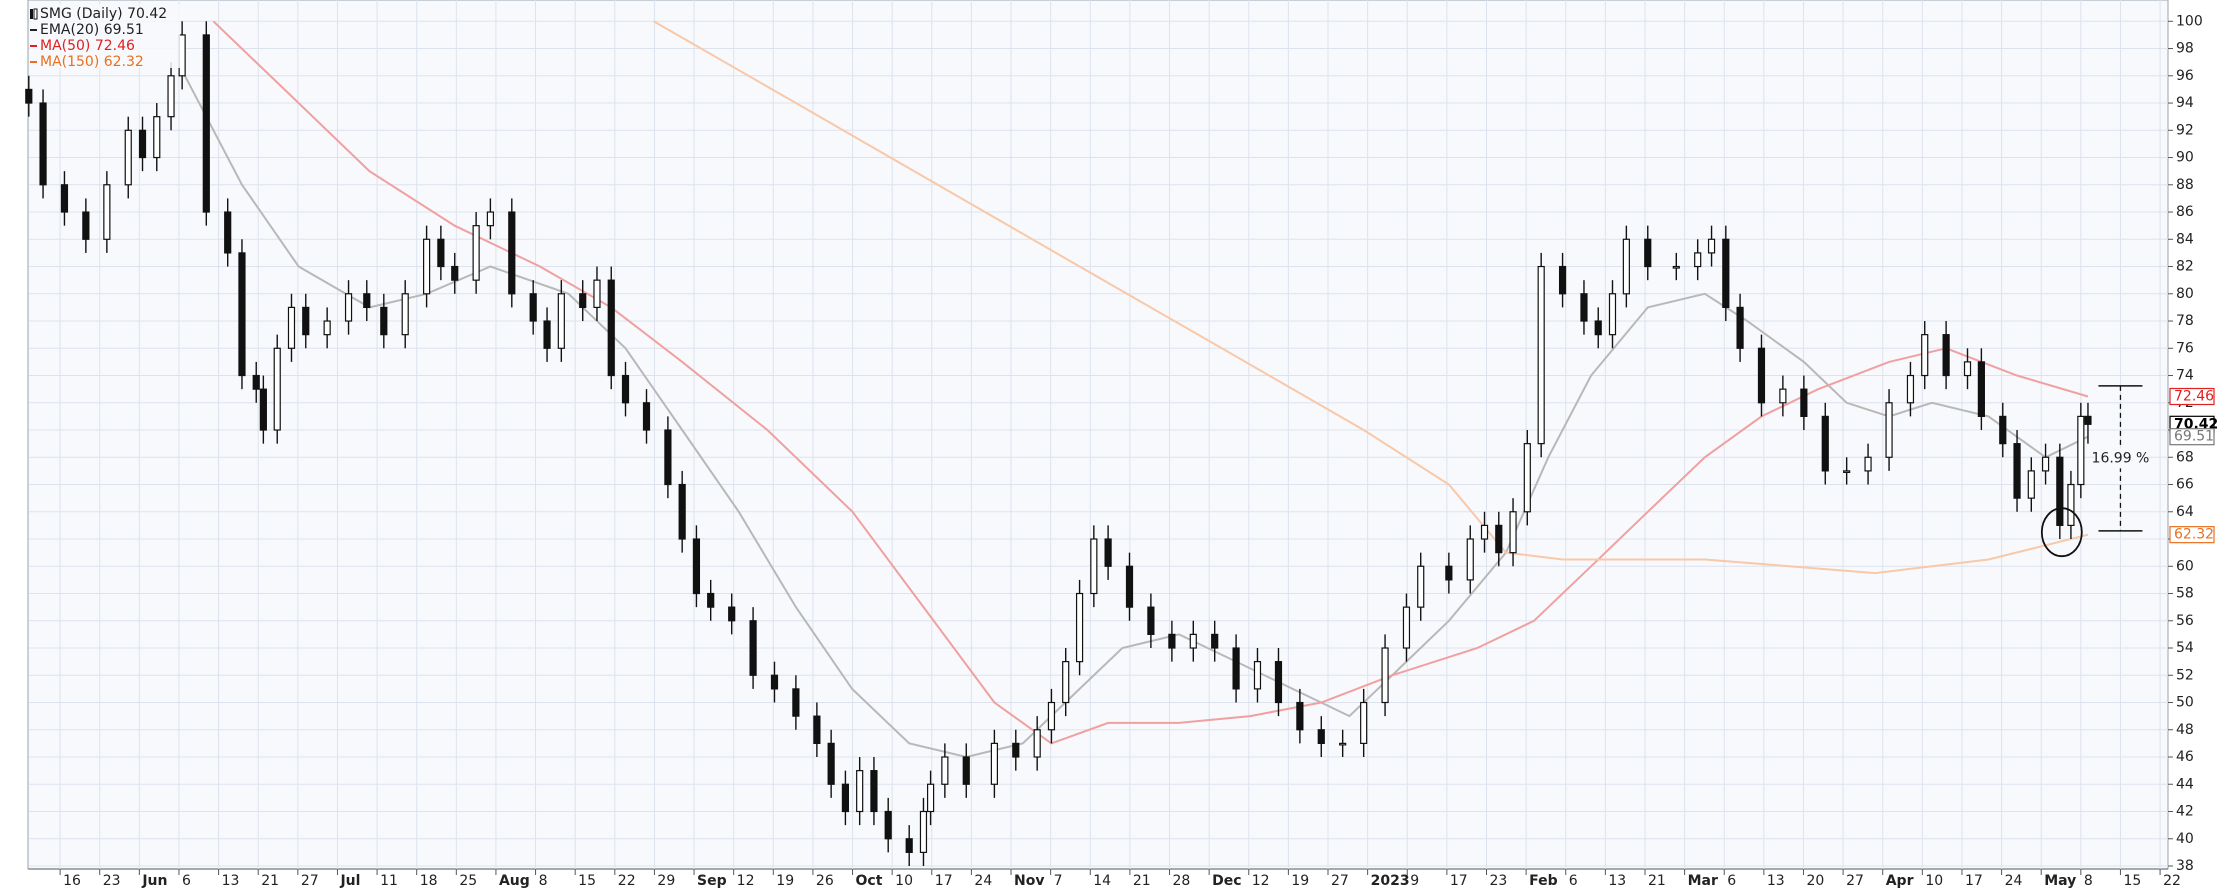 The image size is (2226, 892). What do you see at coordinates (1573, 881) in the screenshot?
I see `x-tick-label: 6` at bounding box center [1573, 881].